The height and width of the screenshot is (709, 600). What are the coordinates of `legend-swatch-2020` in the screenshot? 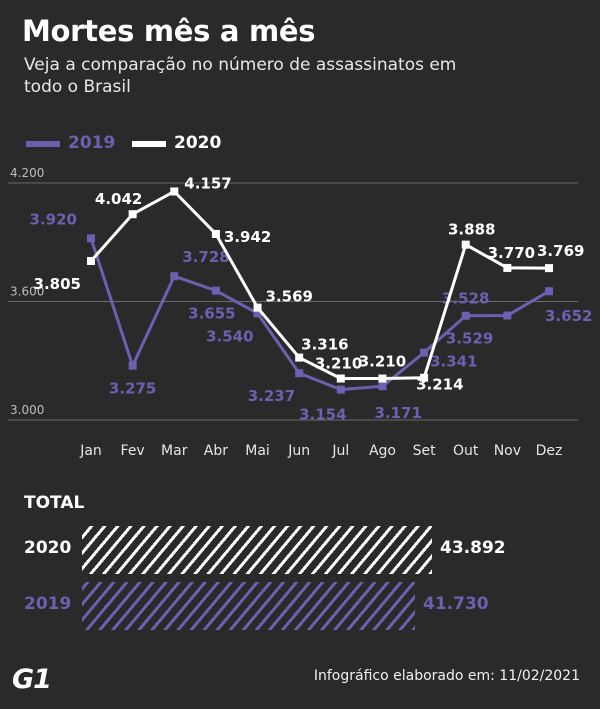 It's located at (149, 144).